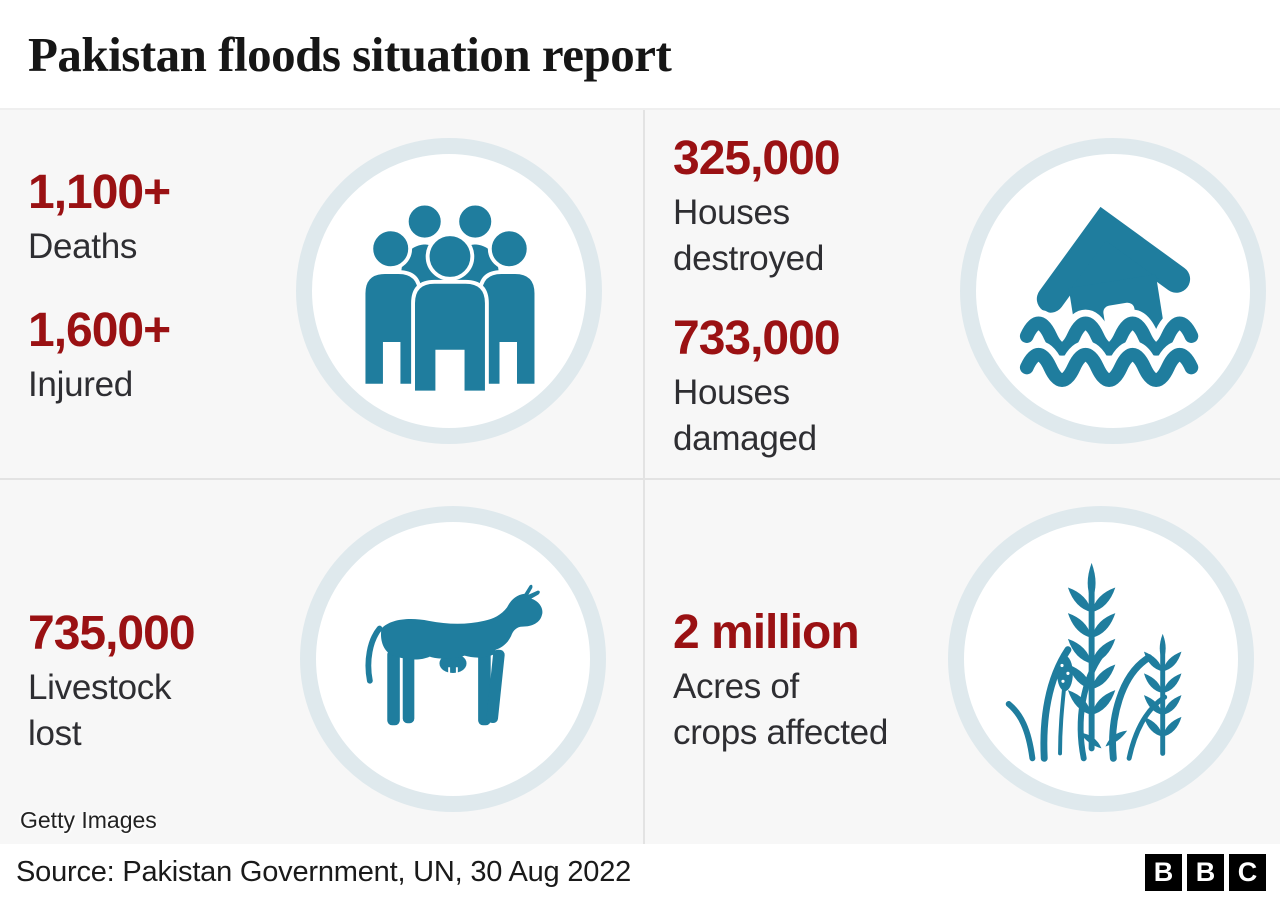 This screenshot has height=900, width=1280. What do you see at coordinates (99, 192) in the screenshot?
I see `deaths-value: 1,100+` at bounding box center [99, 192].